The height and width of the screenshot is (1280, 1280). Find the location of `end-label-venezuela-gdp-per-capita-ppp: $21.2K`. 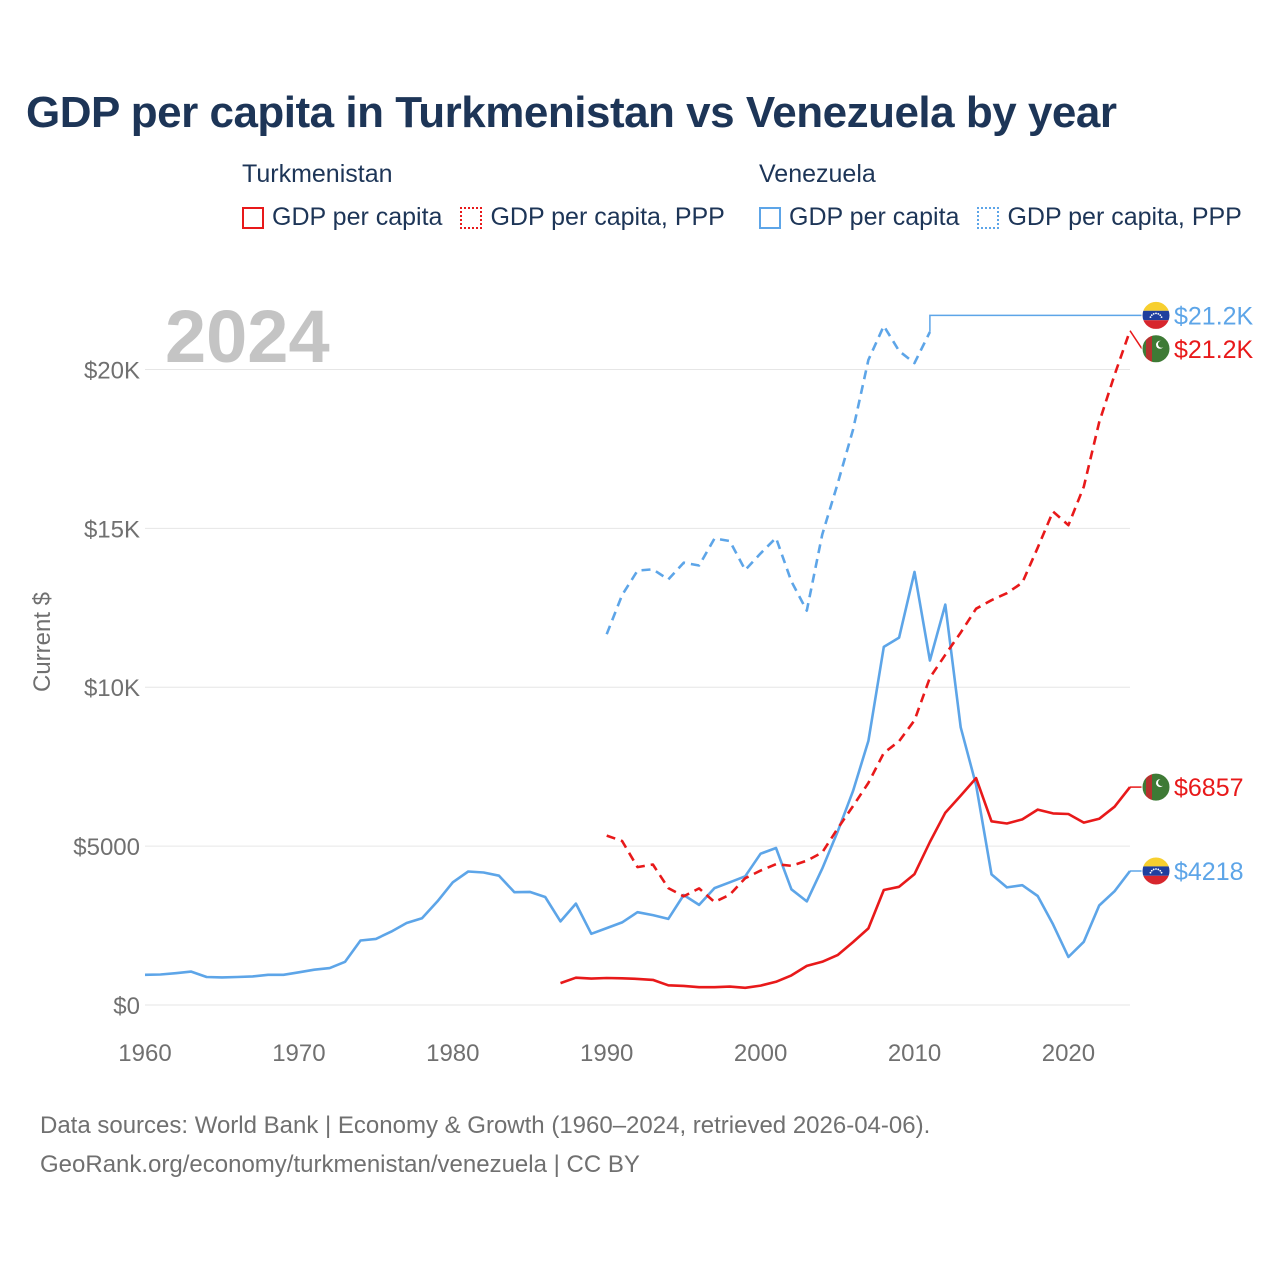

end-label-venezuela-gdp-per-capita-ppp: $21.2K is located at coordinates (1214, 316).